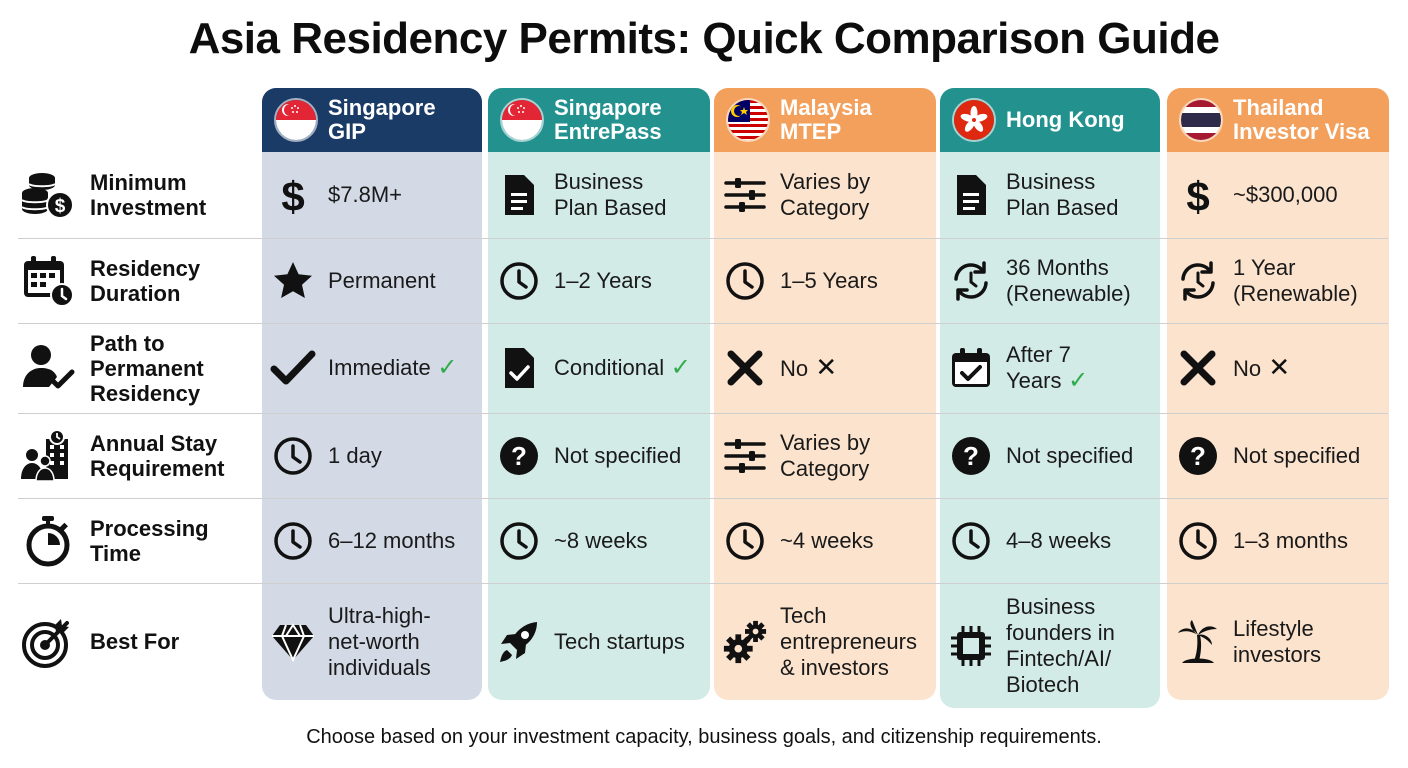  I want to click on column-title: Singapore EntrePass, so click(608, 119).